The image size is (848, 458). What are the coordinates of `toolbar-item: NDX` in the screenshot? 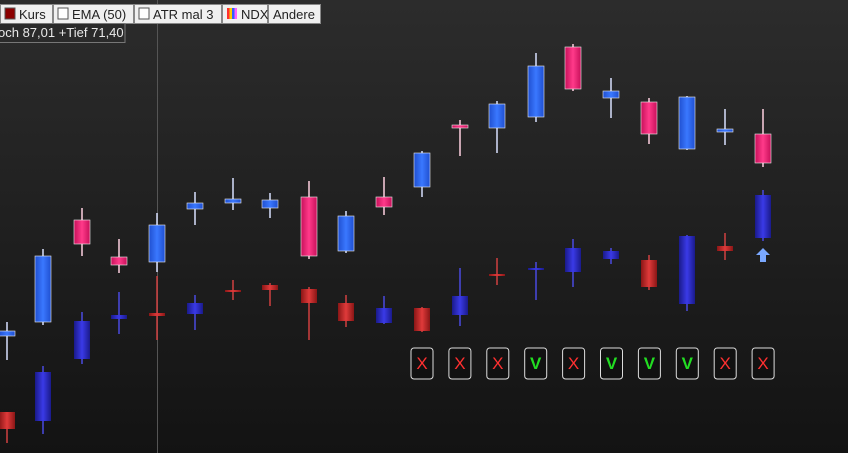 It's located at (245, 14).